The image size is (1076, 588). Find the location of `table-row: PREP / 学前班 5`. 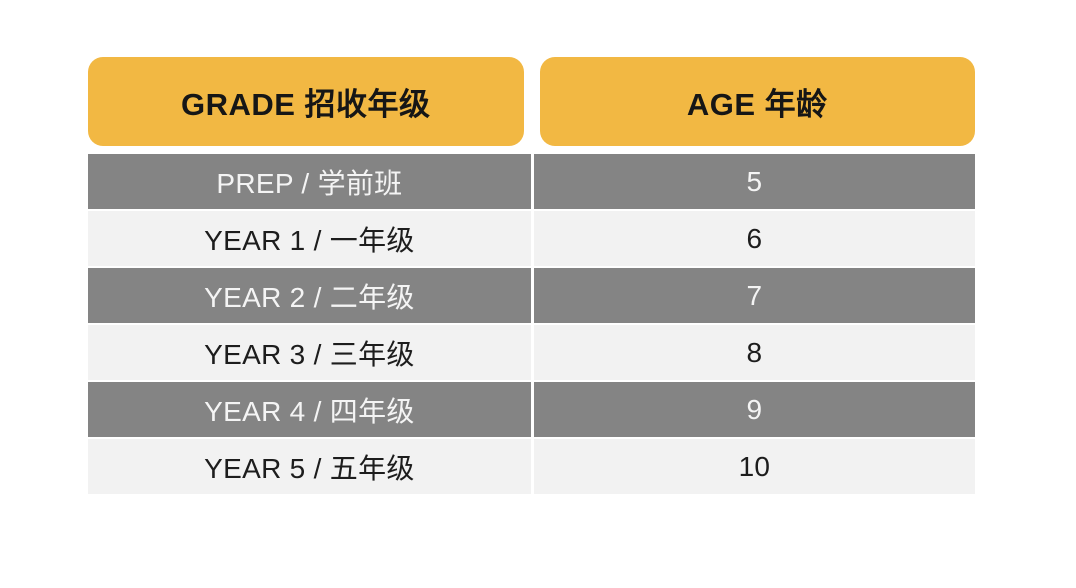

table-row: PREP / 学前班 5 is located at coordinates (531, 181).